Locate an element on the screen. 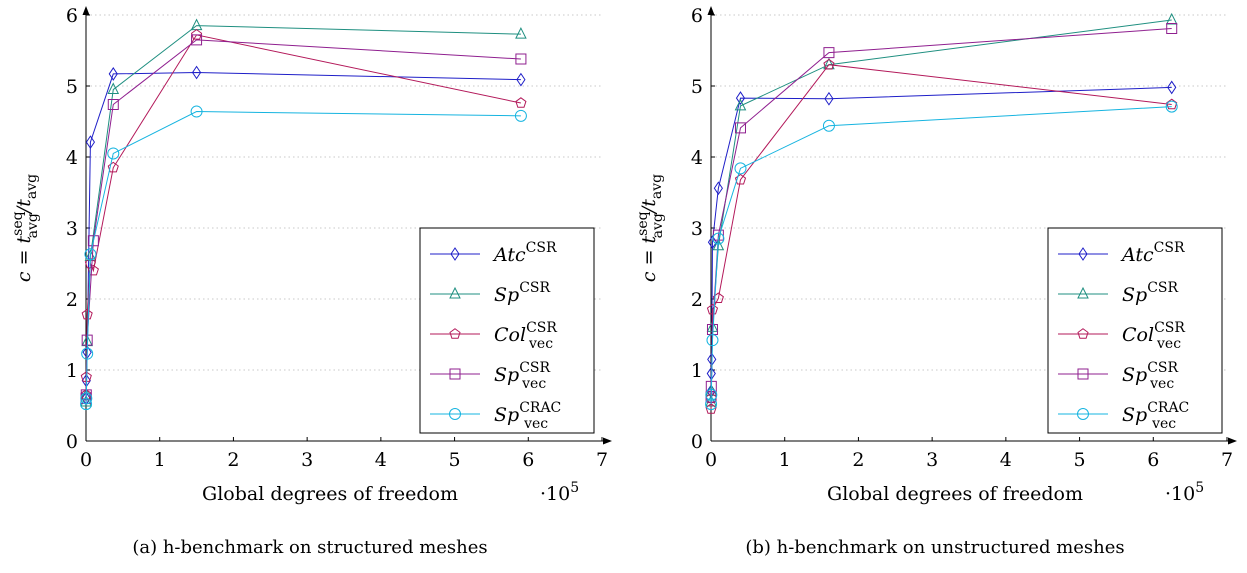 Image resolution: width=1247 pixels, height=573 pixels. x-tick-label: 7 is located at coordinates (1227, 460).